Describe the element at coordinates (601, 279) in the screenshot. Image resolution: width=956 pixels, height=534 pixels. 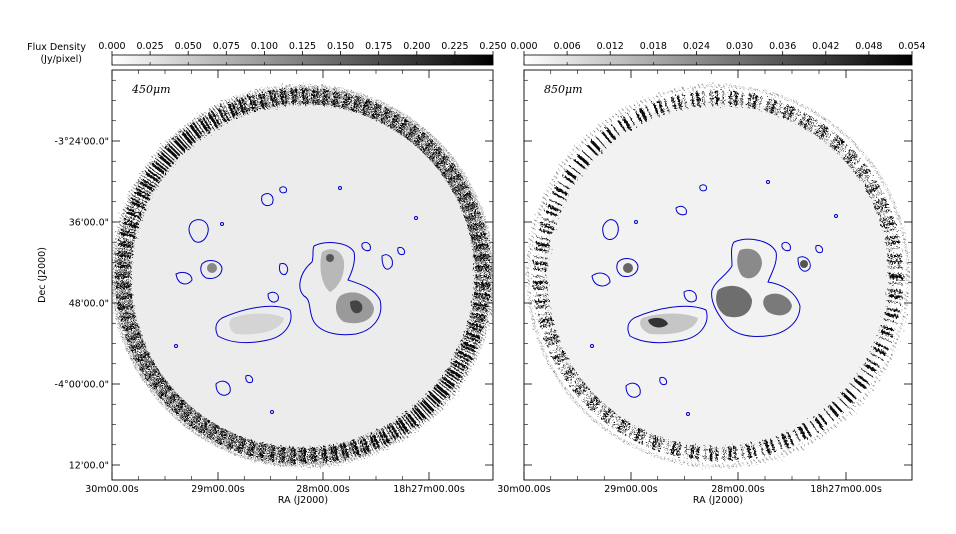
I see `contour-850-west-loop` at that location.